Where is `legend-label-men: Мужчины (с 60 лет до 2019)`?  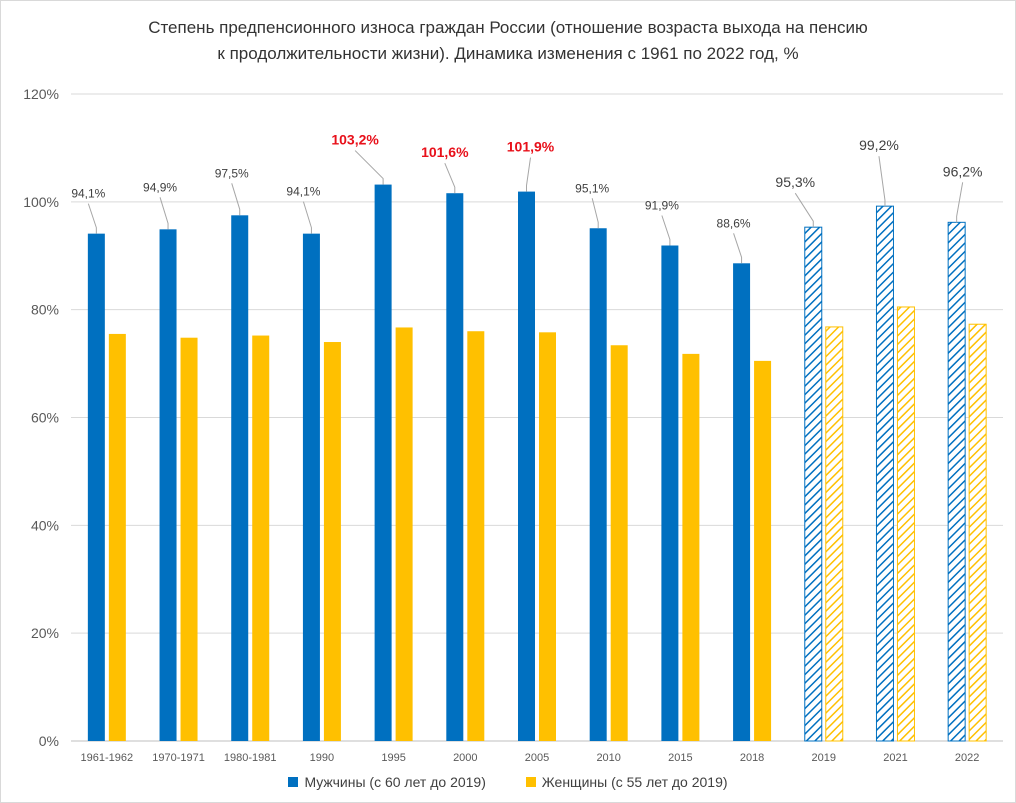
legend-label-men: Мужчины (с 60 лет до 2019) is located at coordinates (395, 782).